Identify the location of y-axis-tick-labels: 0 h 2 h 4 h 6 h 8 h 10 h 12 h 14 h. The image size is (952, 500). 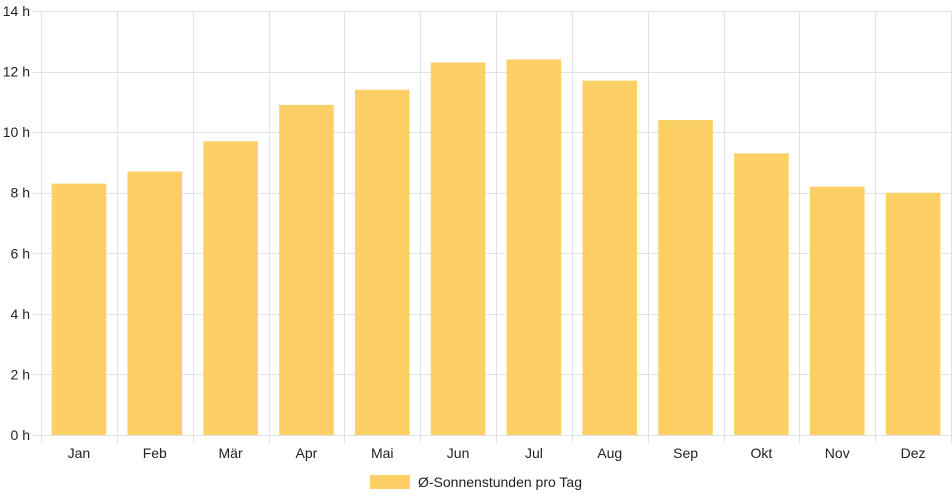
(16, 223).